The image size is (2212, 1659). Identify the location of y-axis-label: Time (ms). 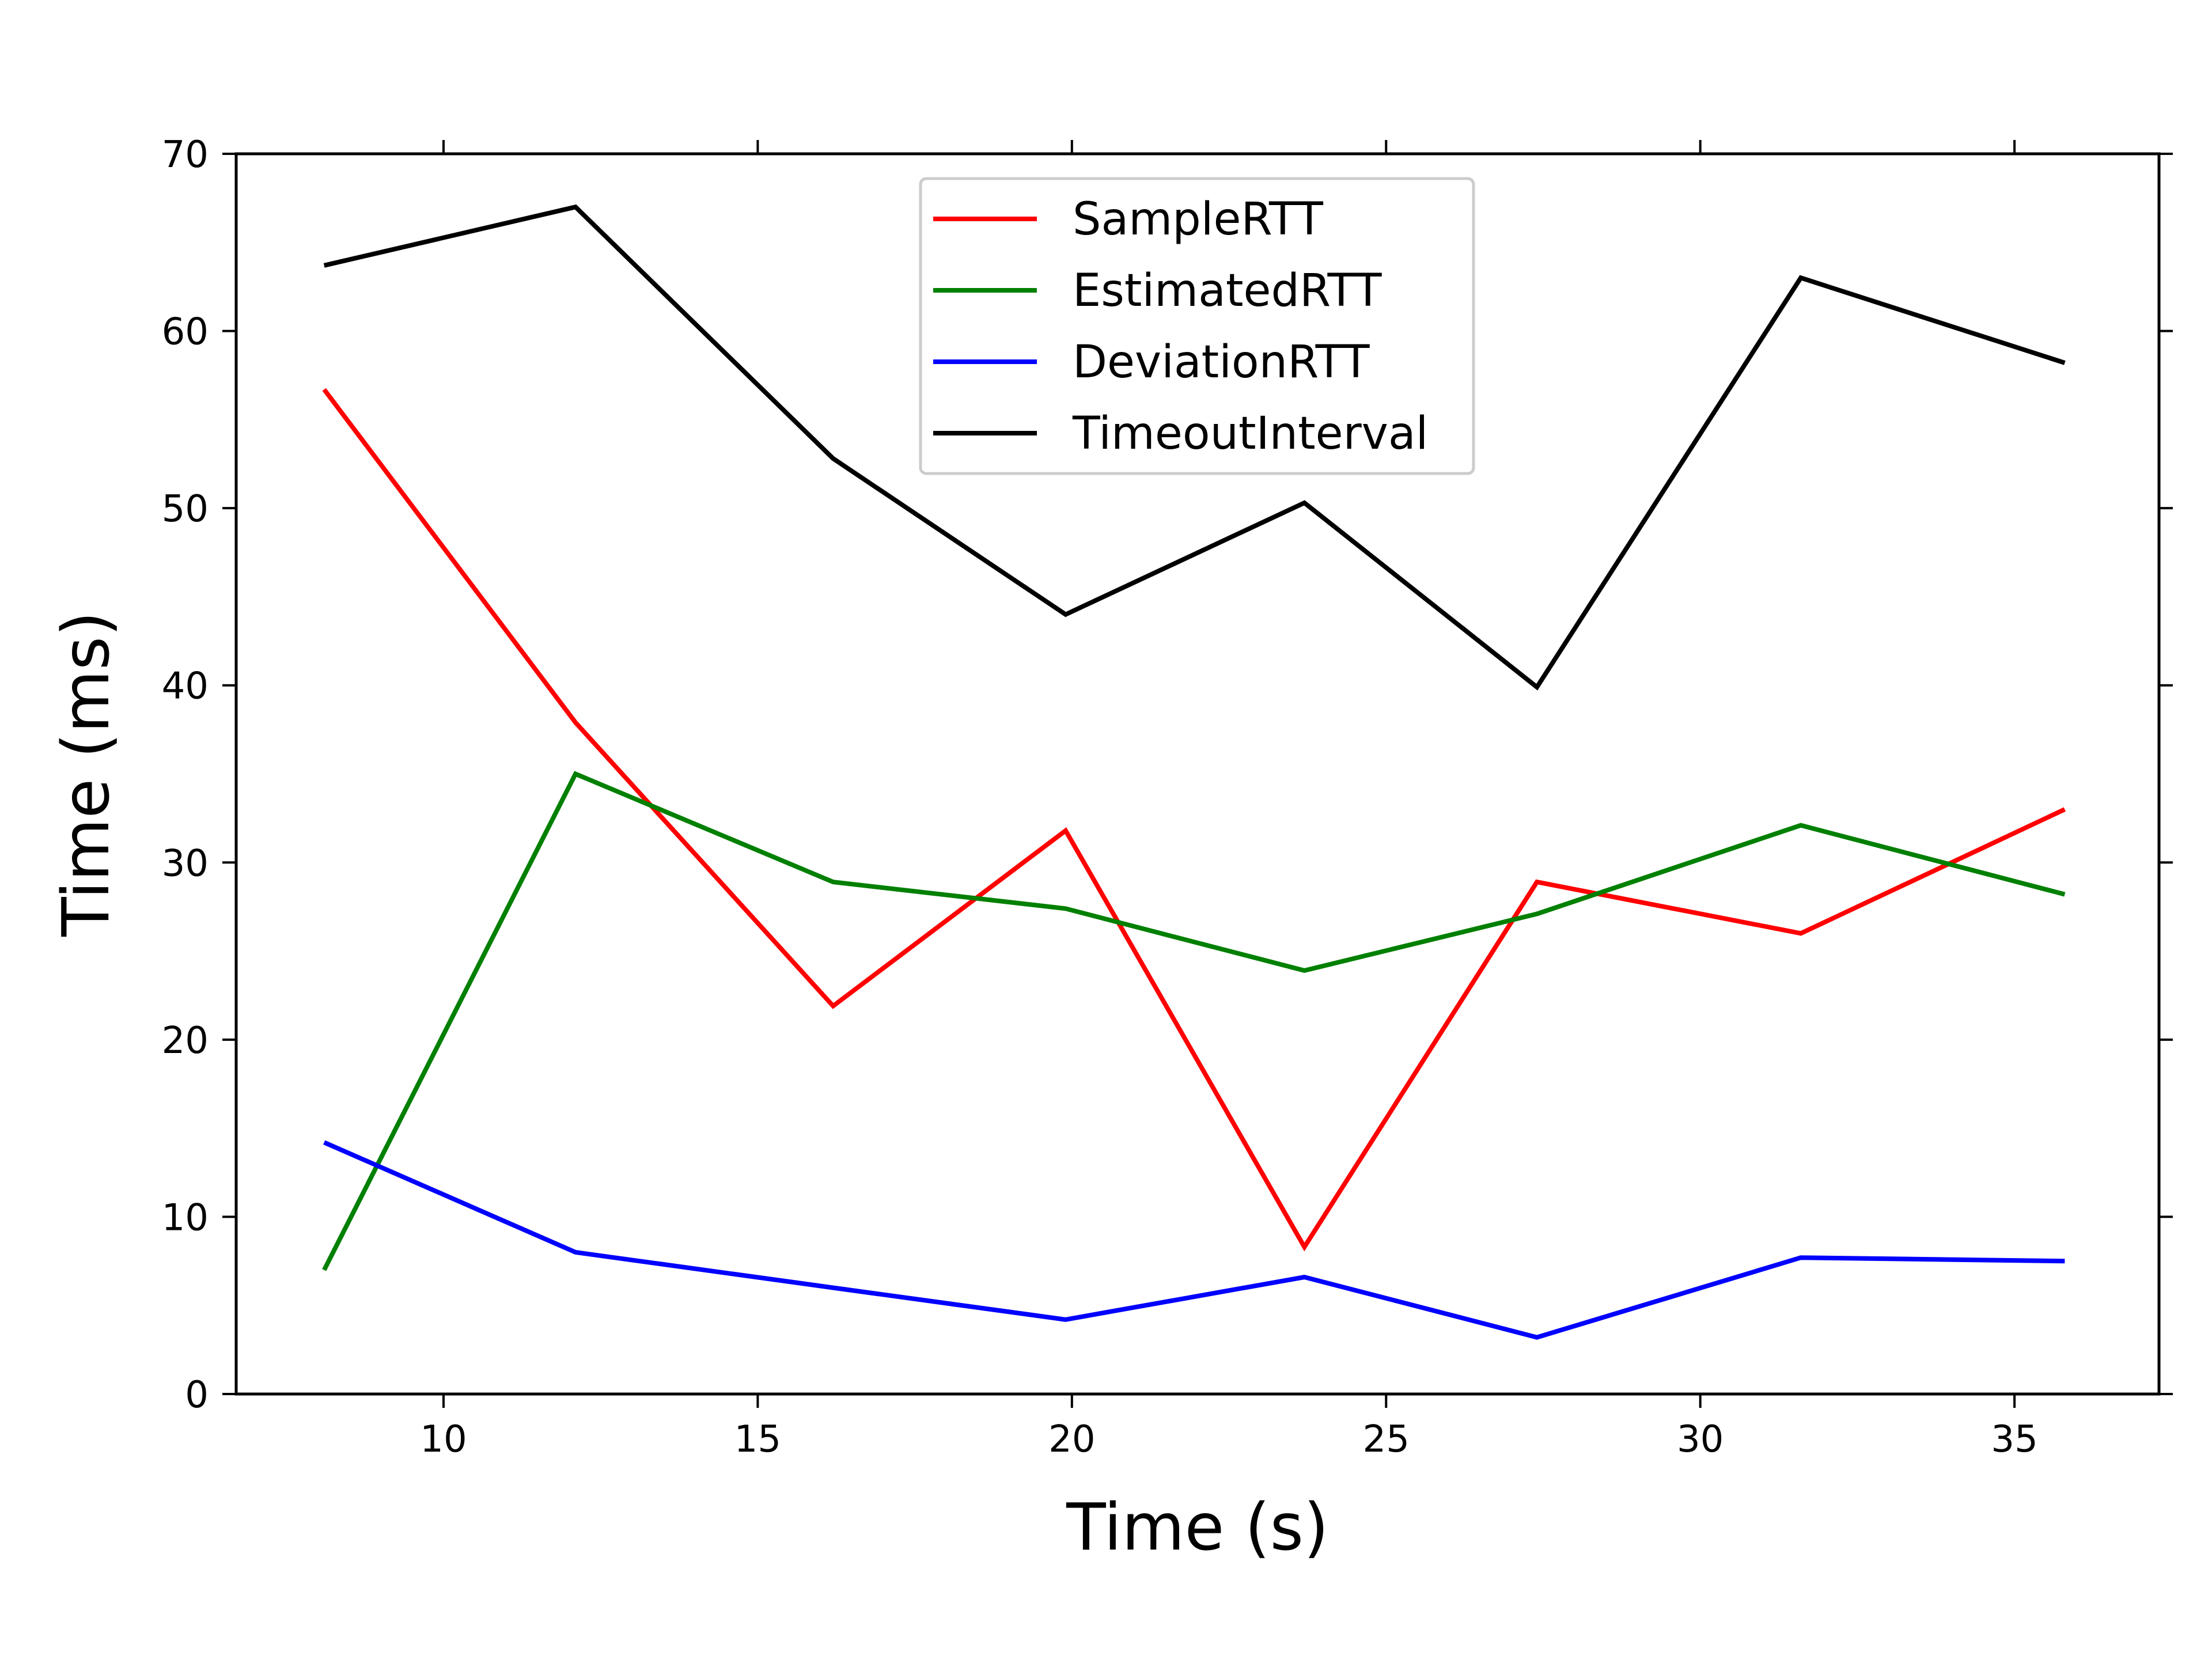
(86, 774).